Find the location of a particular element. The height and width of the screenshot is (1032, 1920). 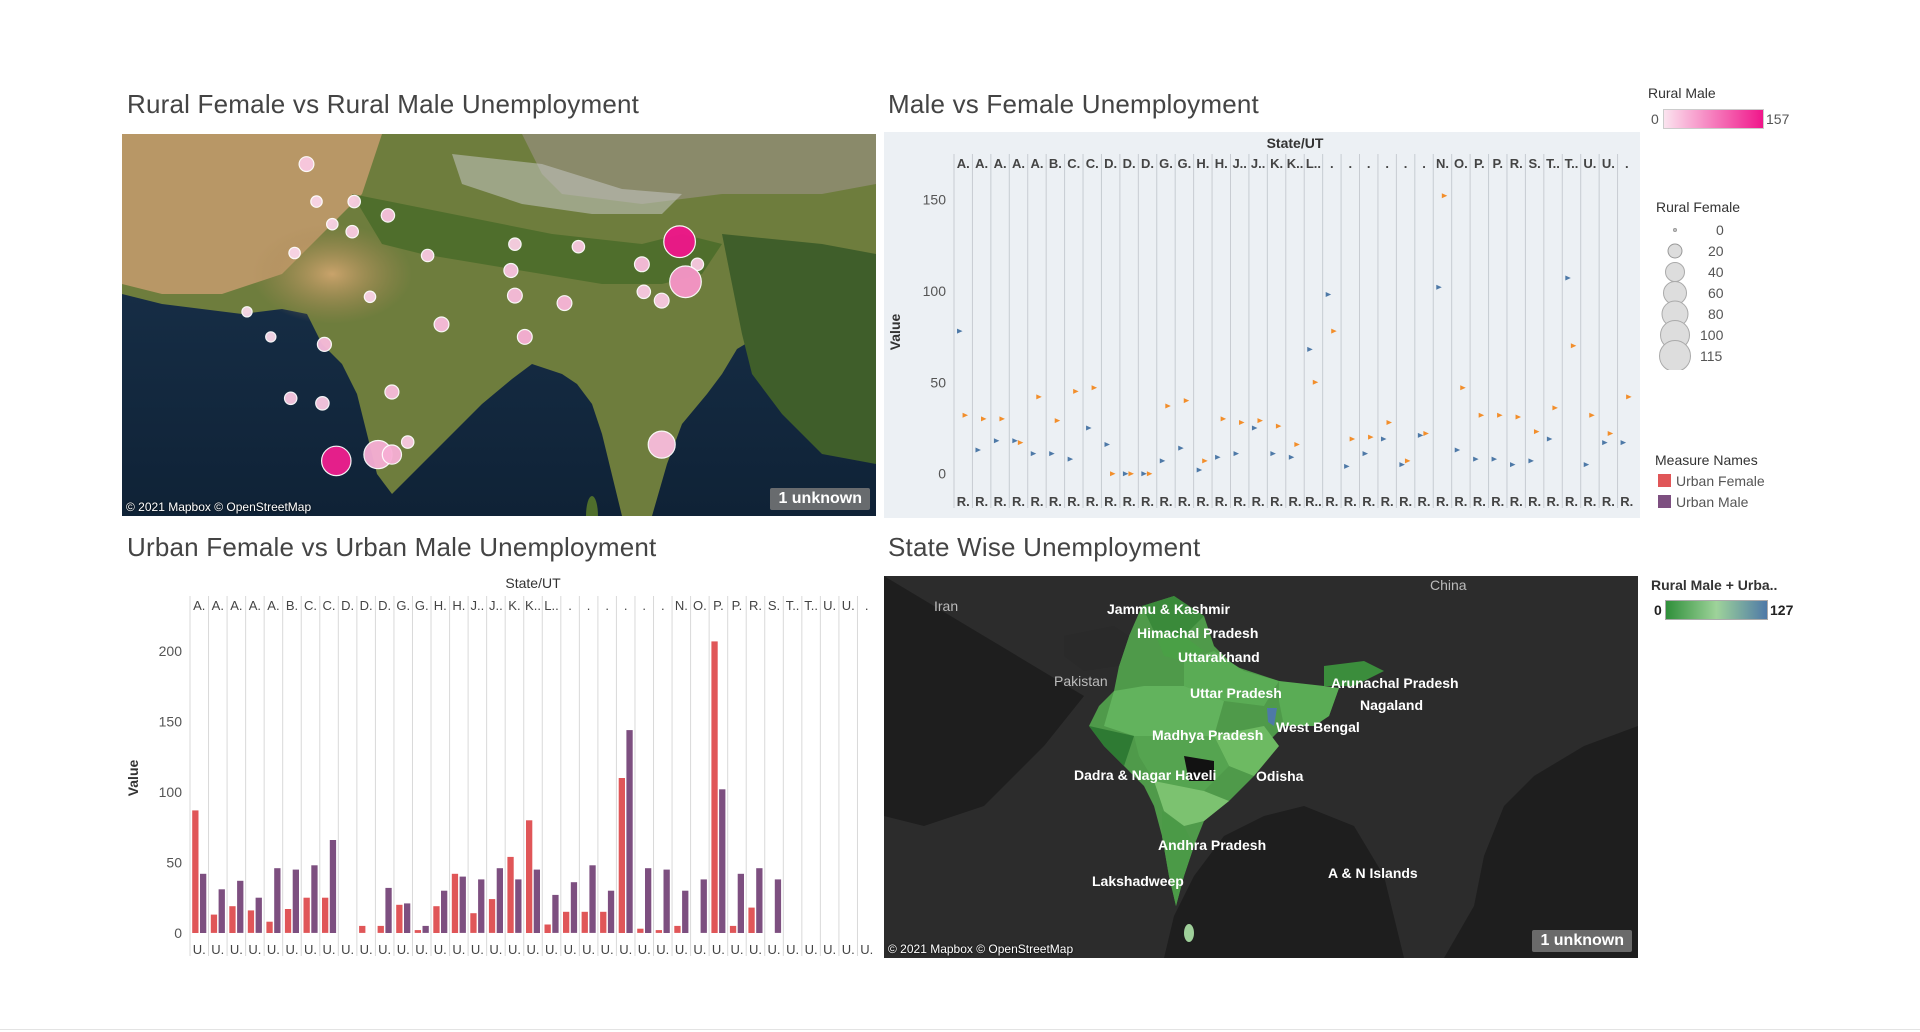

y-axis-label: Value is located at coordinates (895, 332).